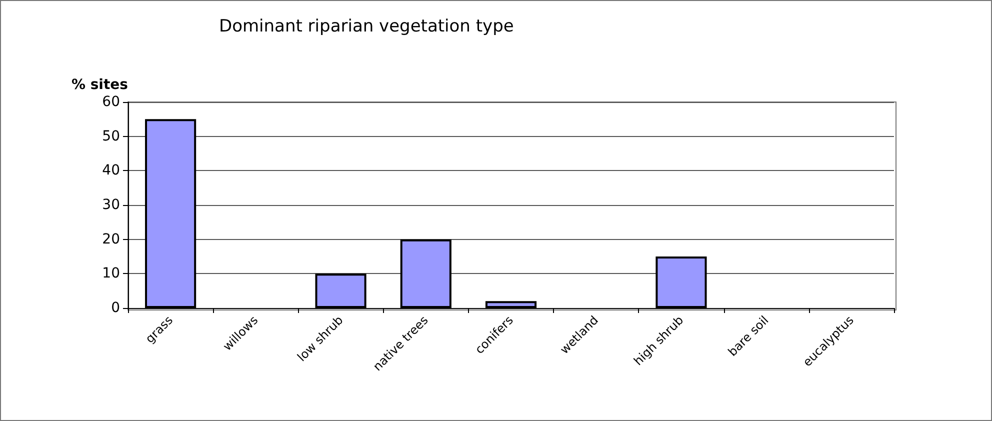  Describe the element at coordinates (111, 239) in the screenshot. I see `y-tick-label: 20` at that location.